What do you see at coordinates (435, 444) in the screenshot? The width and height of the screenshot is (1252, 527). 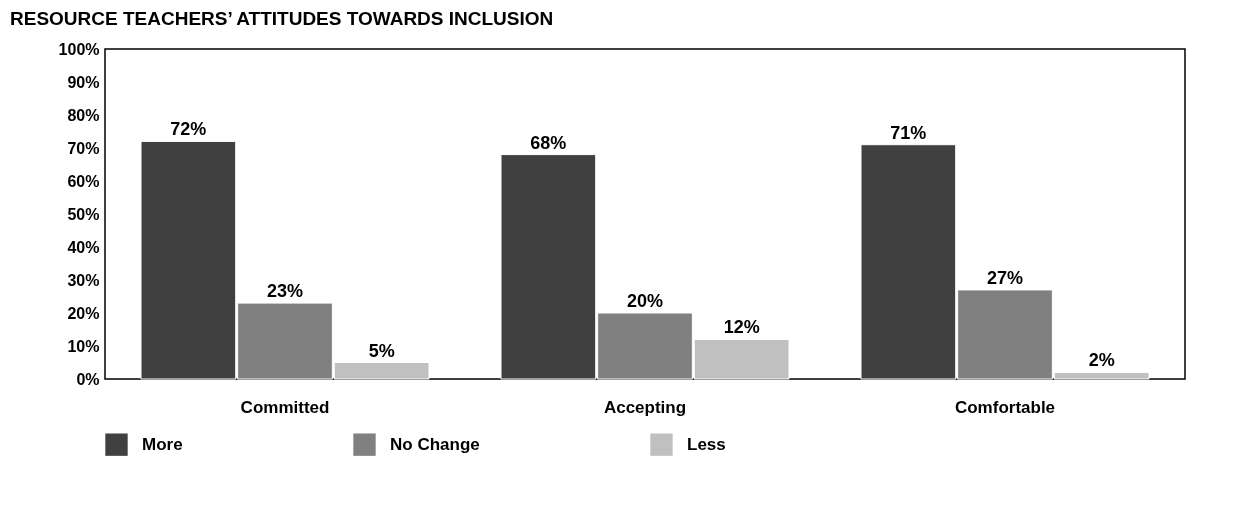 I see `legend-label: No Change` at bounding box center [435, 444].